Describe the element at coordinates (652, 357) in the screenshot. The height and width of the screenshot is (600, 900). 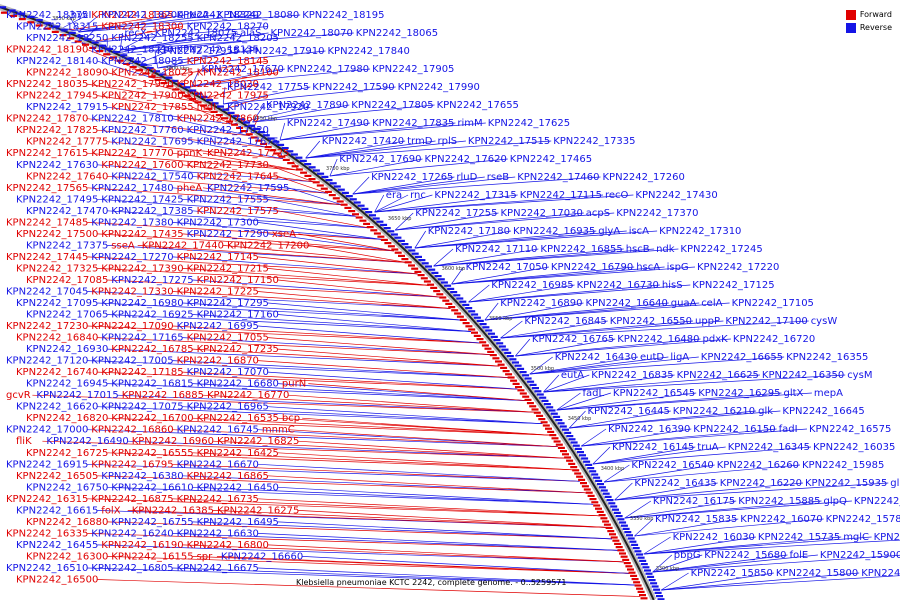
I see `right-gene-label: eutD` at that location.